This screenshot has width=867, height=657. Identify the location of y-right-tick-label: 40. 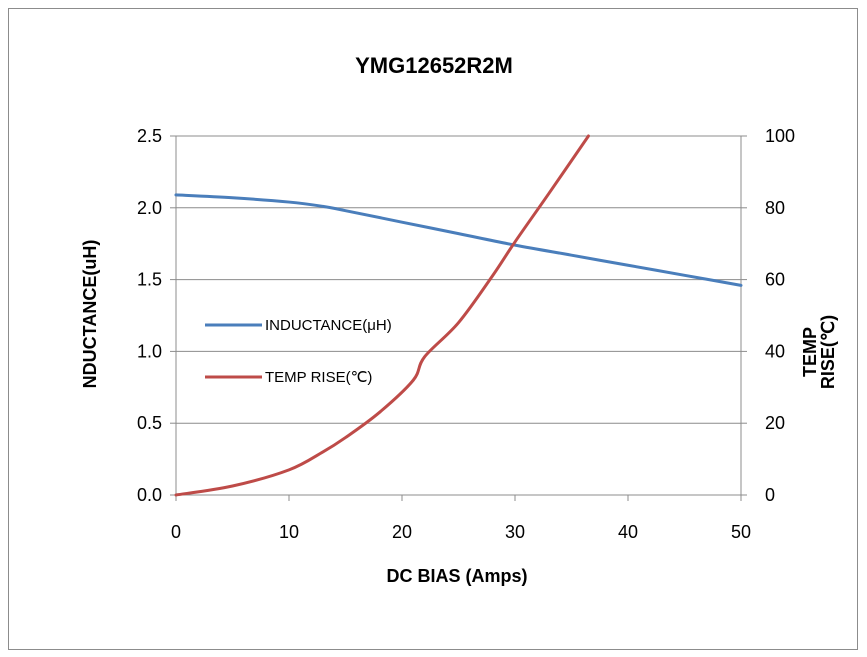
(775, 351).